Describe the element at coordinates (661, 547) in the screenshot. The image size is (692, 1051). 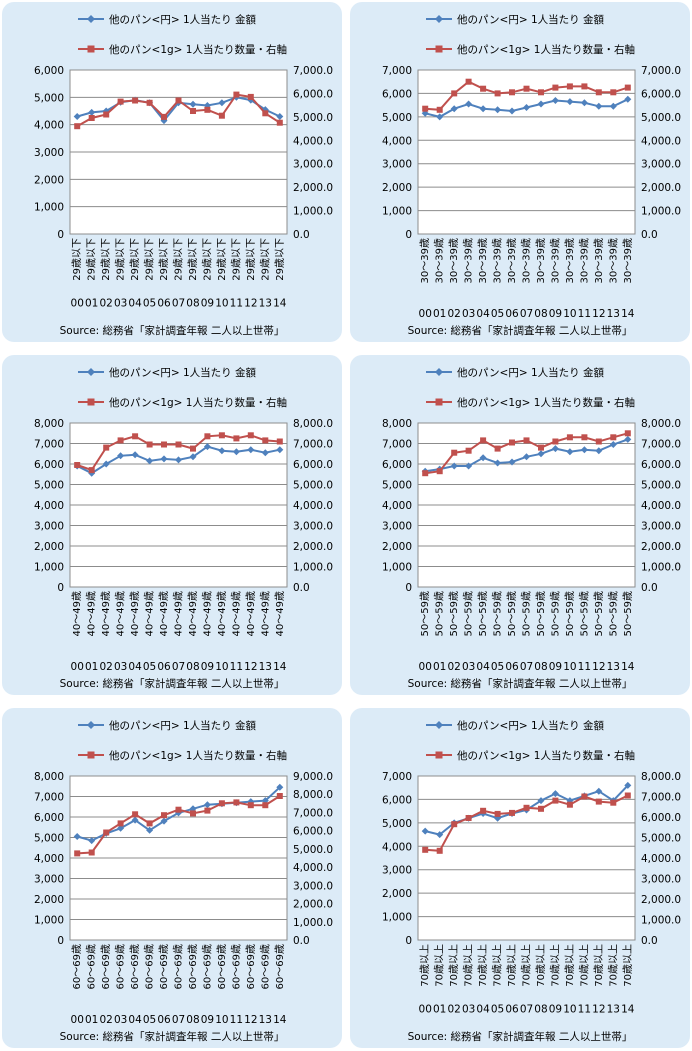
I see `y-right-tick-label: 2,000.0` at that location.